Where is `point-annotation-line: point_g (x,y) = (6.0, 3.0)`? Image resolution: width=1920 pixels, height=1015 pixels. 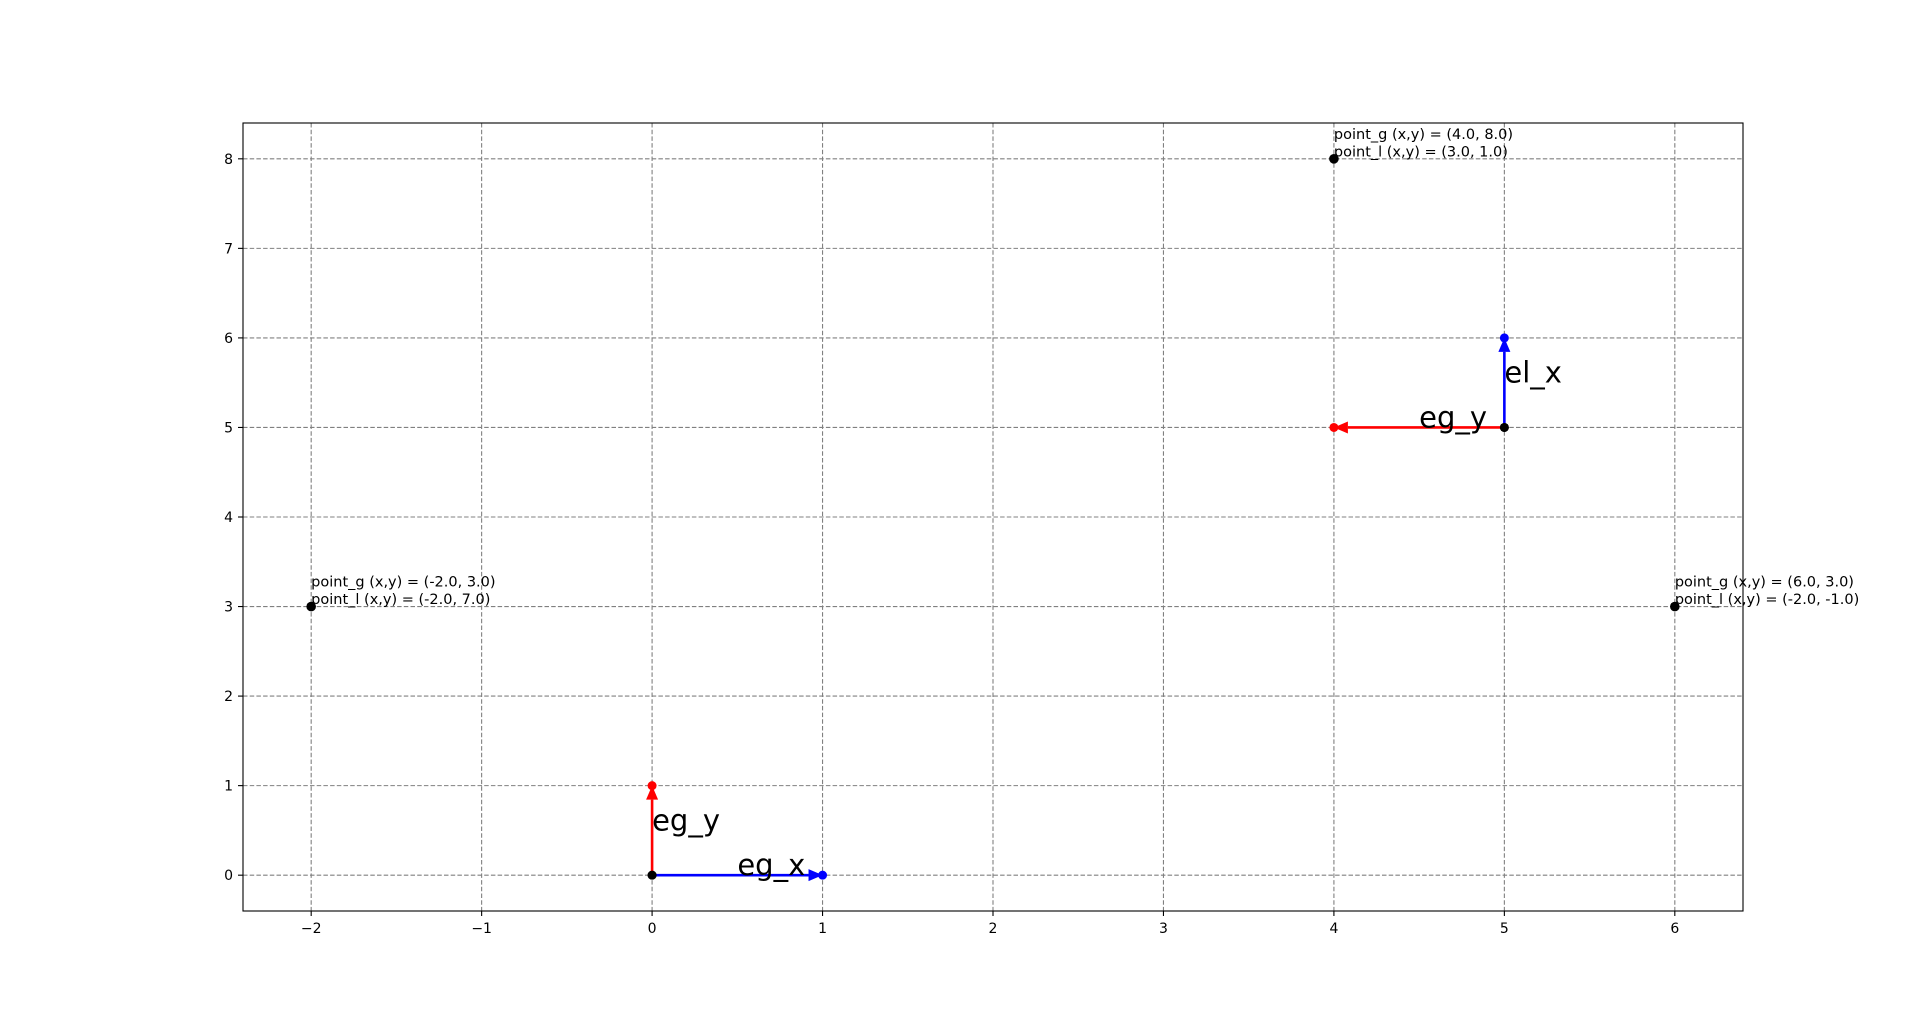
point-annotation-line: point_g (x,y) = (6.0, 3.0) is located at coordinates (1764, 583).